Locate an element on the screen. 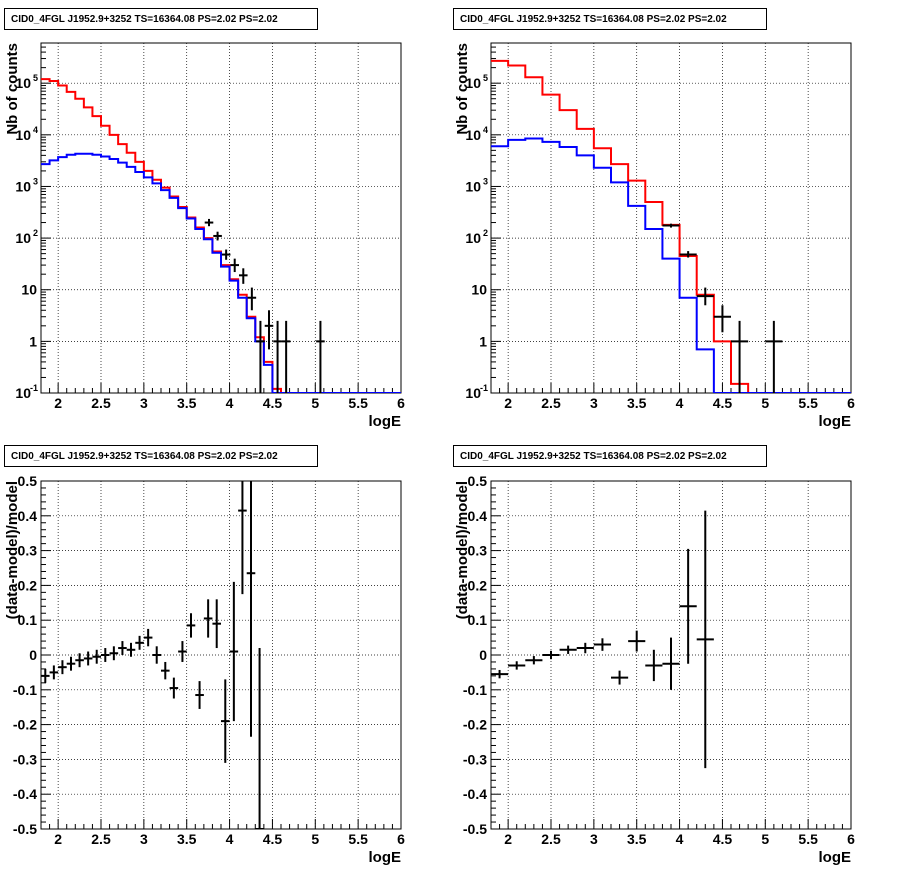 The height and width of the screenshot is (875, 898). y-axis-title: Nb of counts is located at coordinates (462, 89).